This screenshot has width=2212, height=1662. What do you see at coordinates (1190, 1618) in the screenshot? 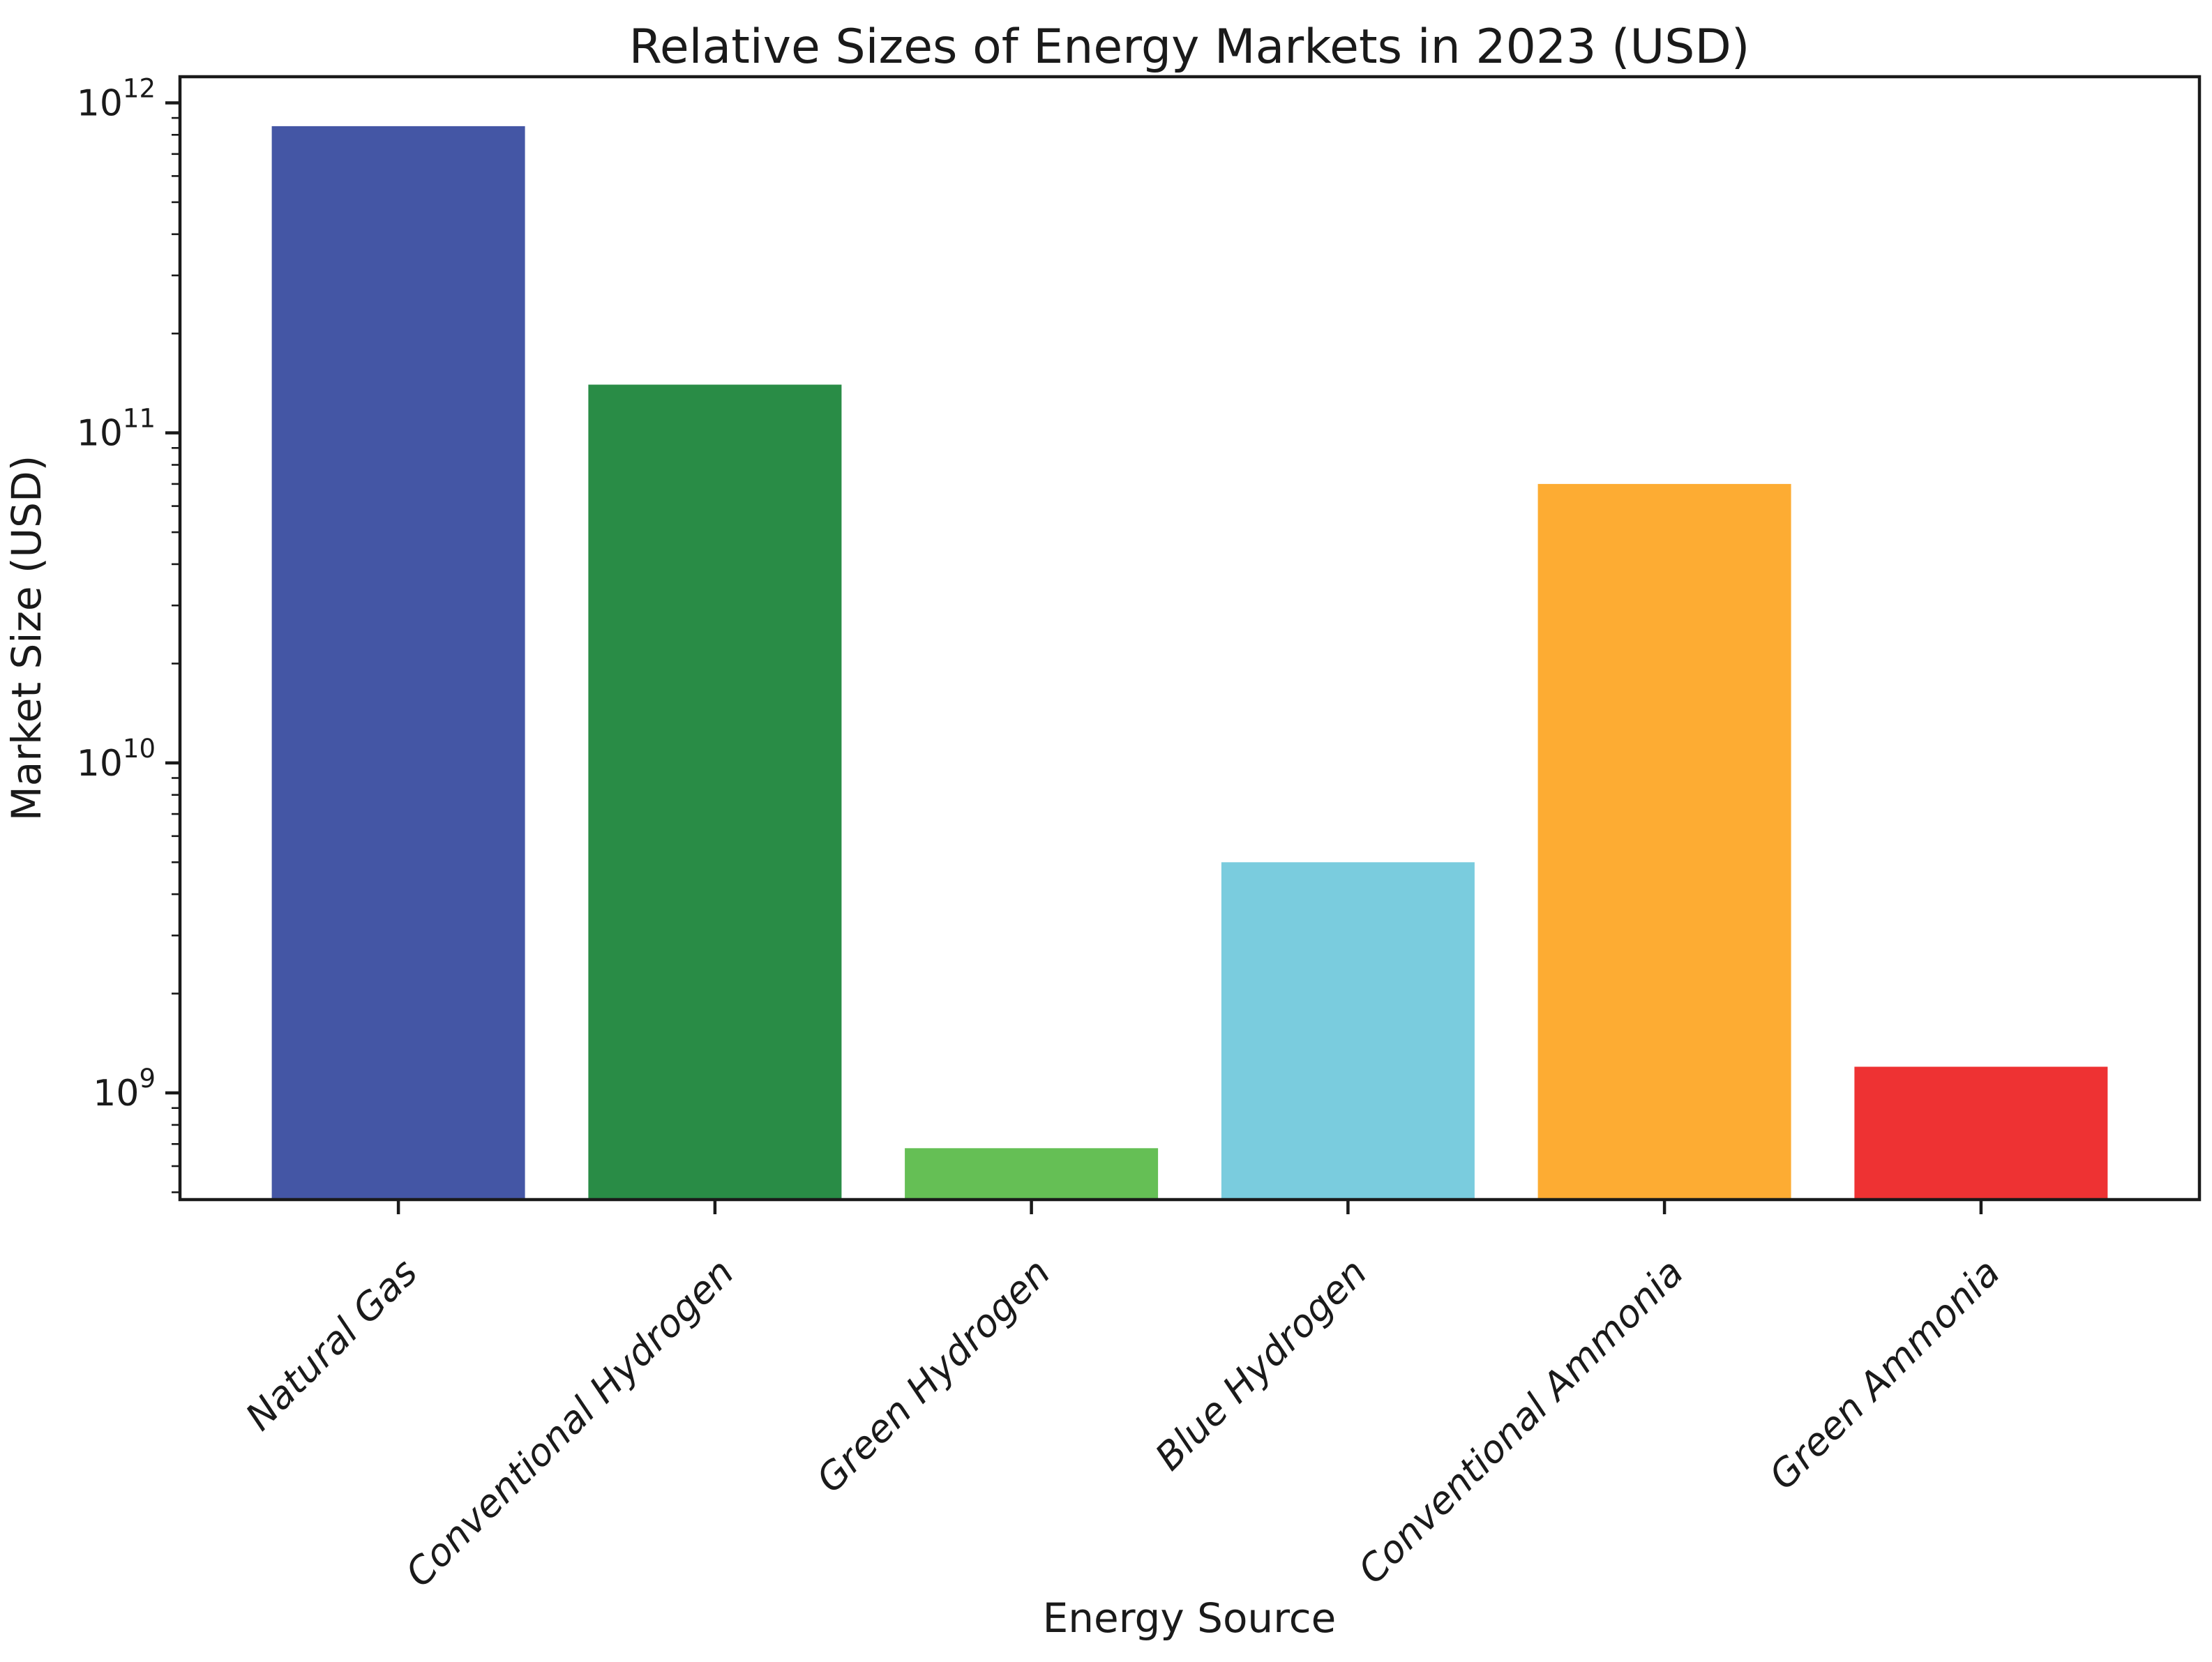
I see `x-axis-label: Energy Source` at bounding box center [1190, 1618].